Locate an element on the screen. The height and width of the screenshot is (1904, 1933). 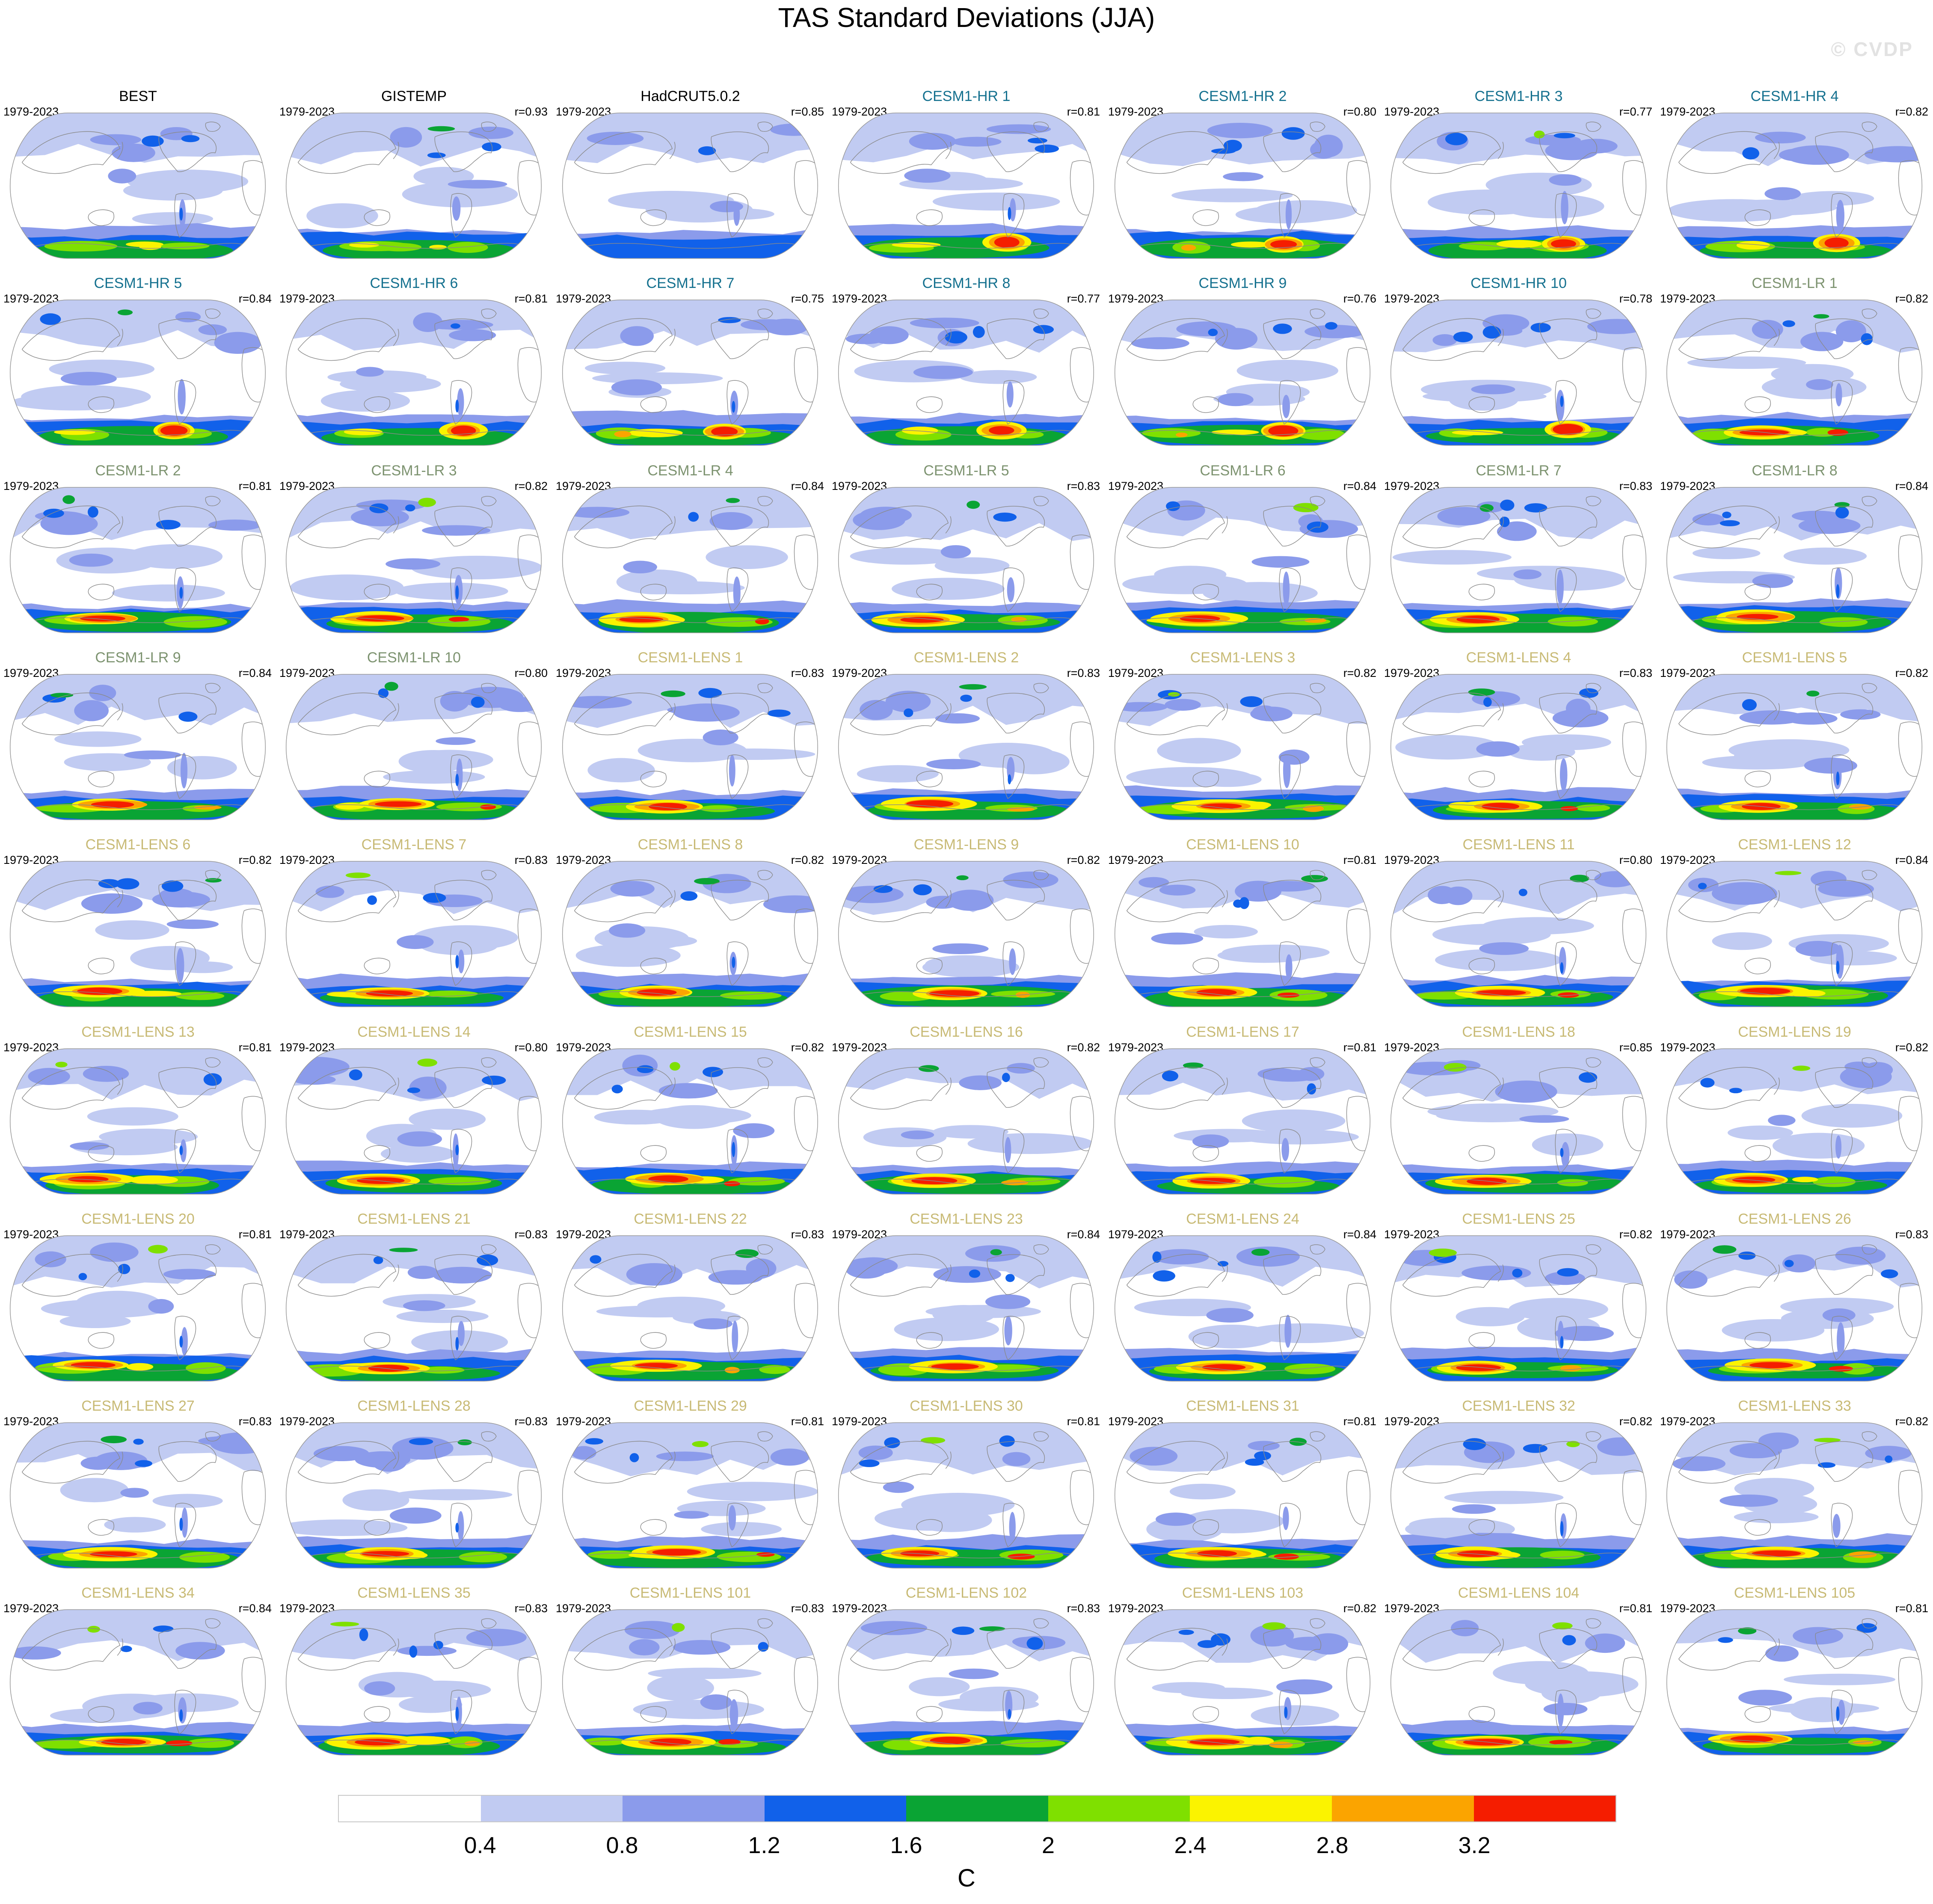
panel-title: CESM1-LR 9 is located at coordinates (138, 657).